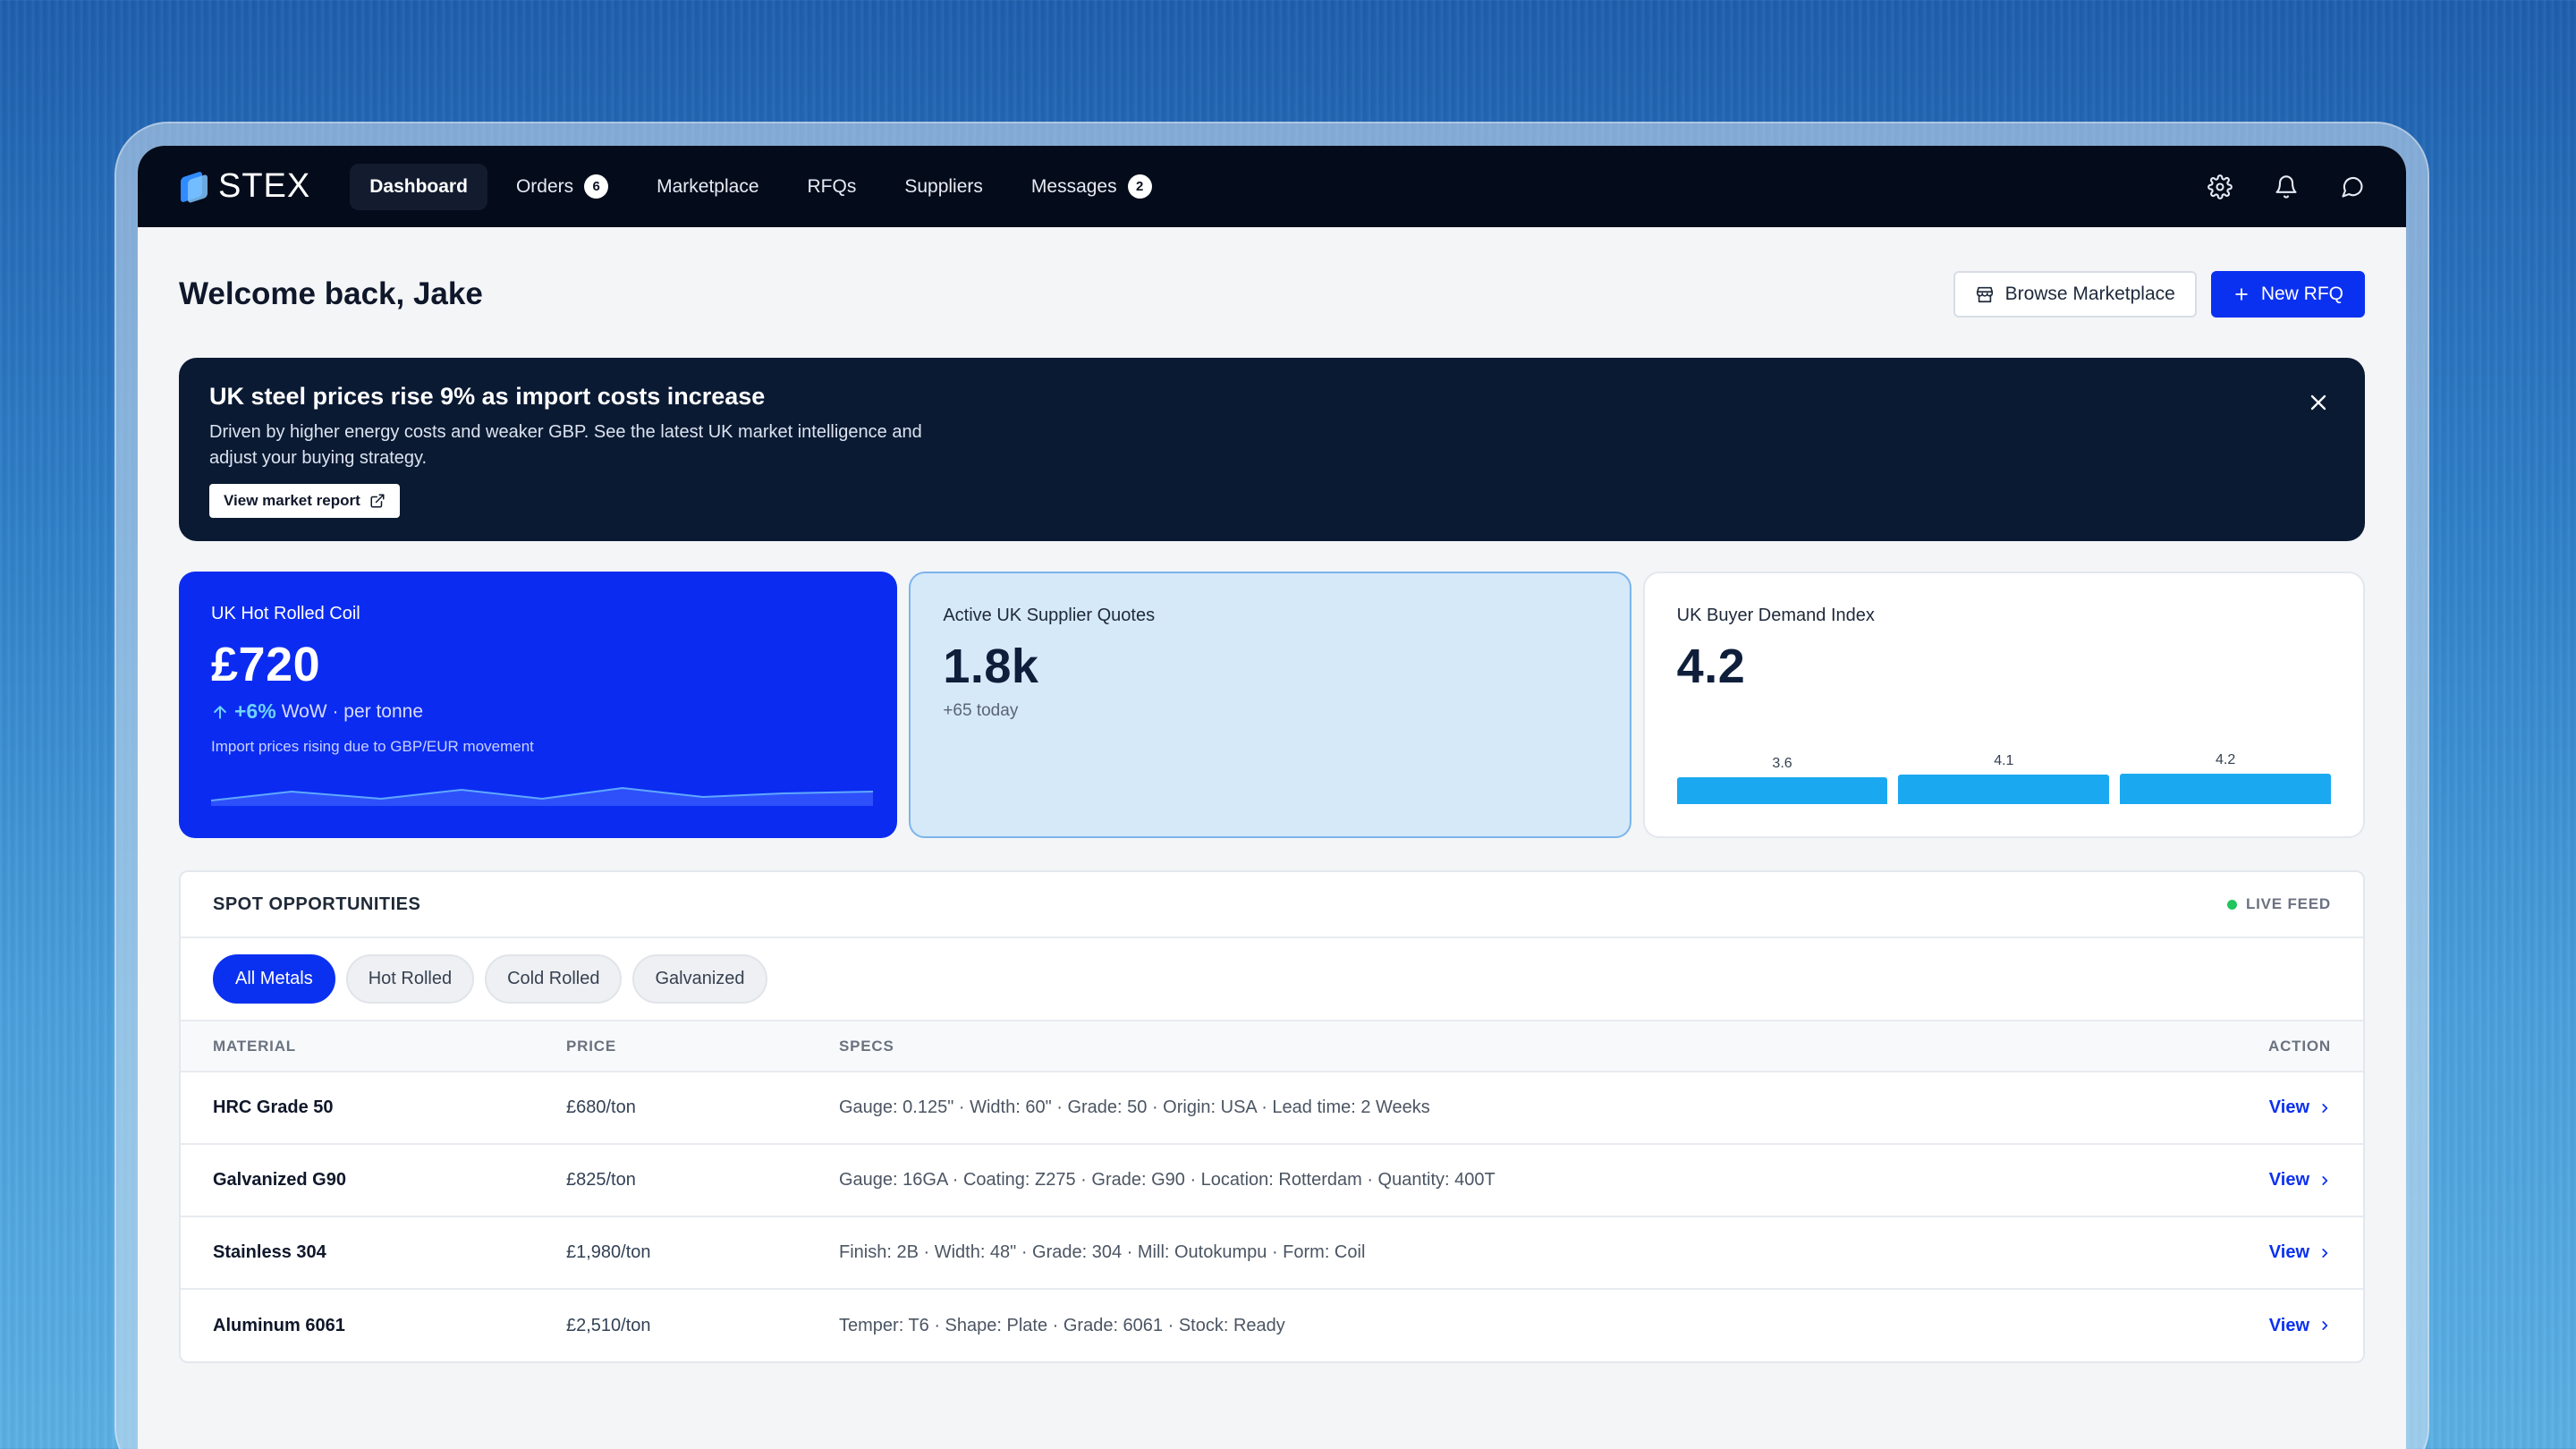 The height and width of the screenshot is (1449, 2576). Describe the element at coordinates (1139, 186) in the screenshot. I see `messages-count-badge: 2` at that location.